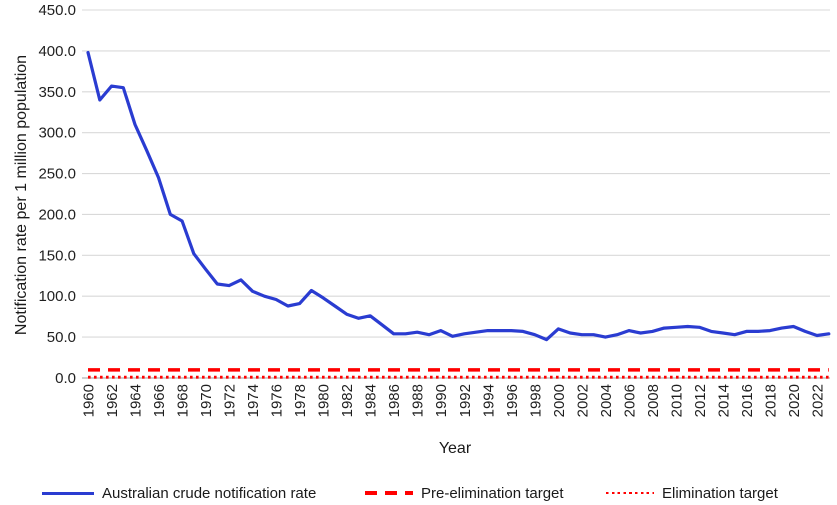 This screenshot has height=505, width=837. I want to click on x-tick-label: 1970, so click(206, 400).